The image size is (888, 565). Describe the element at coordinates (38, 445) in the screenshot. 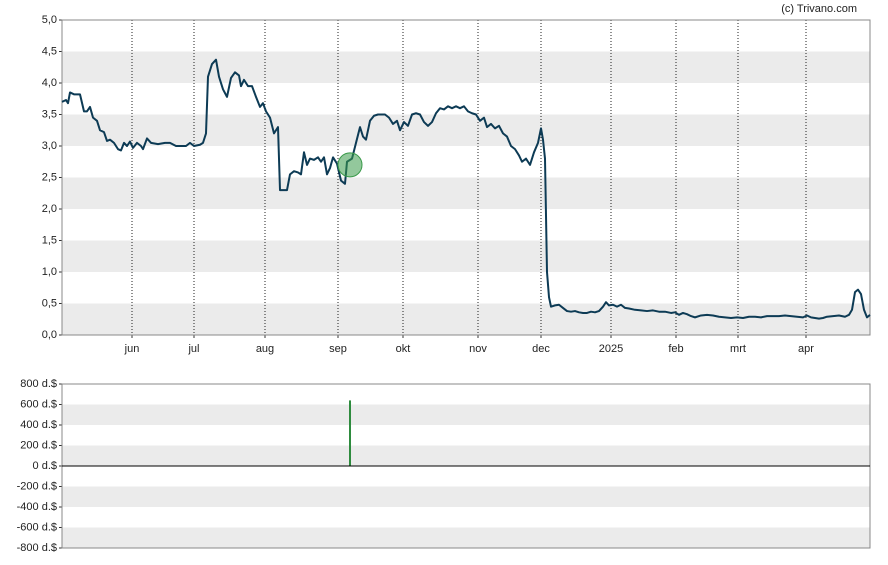

I see `y-tick-label: 200 d.$` at that location.